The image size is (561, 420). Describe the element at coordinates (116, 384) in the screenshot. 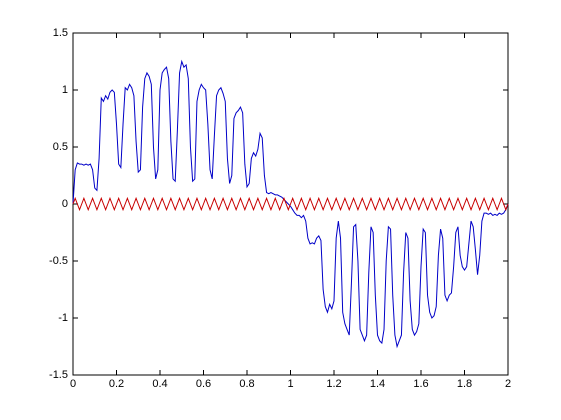

I see `x-tick-label: 0.2` at that location.